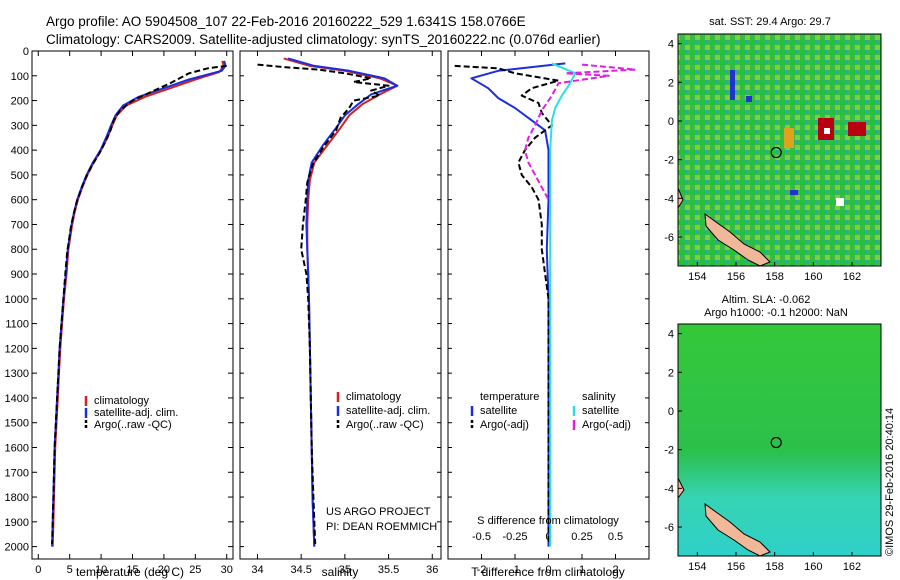 The width and height of the screenshot is (900, 580). Describe the element at coordinates (345, 570) in the screenshot. I see `x-tick-label: 35` at that location.